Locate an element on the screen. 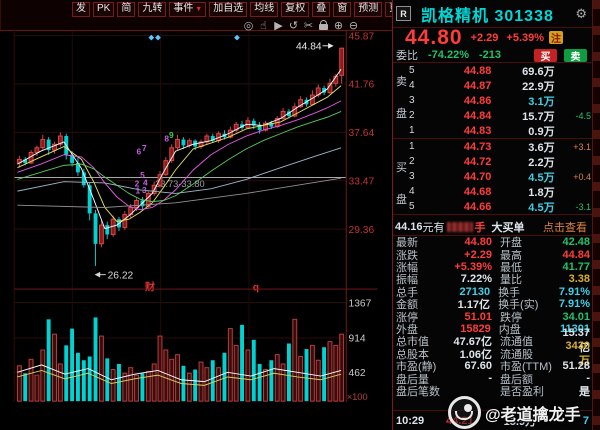 Image resolution: width=600 pixels, height=430 pixels. book-side-label: 盘 is located at coordinates (401, 200).